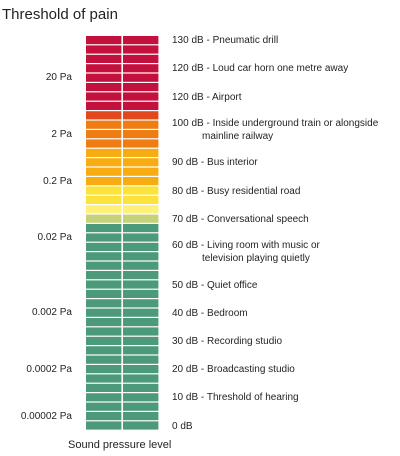 This screenshot has height=456, width=400. What do you see at coordinates (215, 162) in the screenshot?
I see `decibel-label: 90 dB - Bus interior` at bounding box center [215, 162].